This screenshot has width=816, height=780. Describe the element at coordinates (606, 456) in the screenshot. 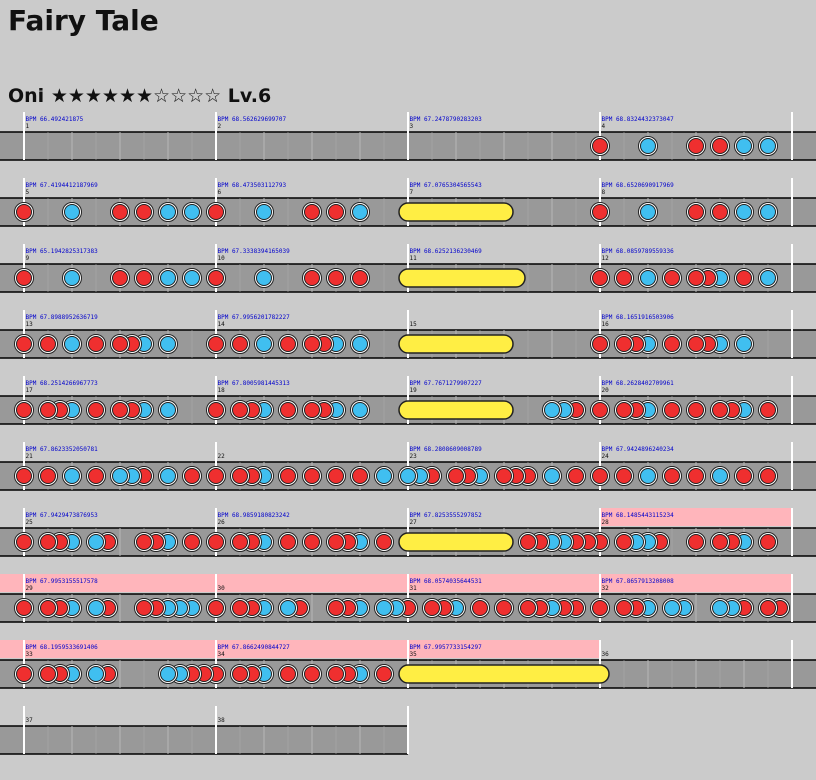

I see `measure-number: 24` at that location.